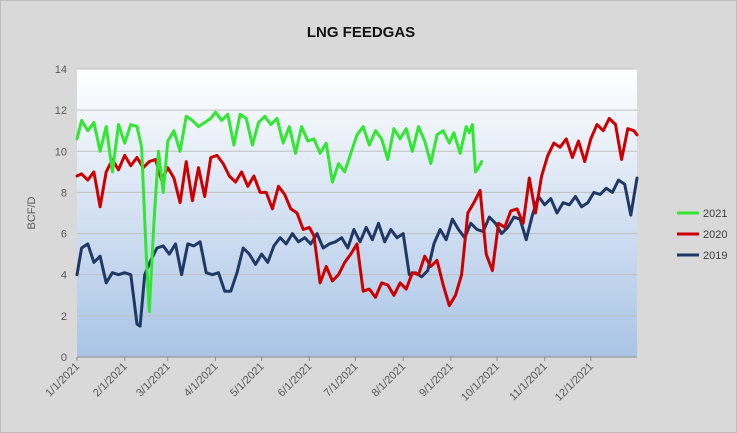  Describe the element at coordinates (341, 380) in the screenshot. I see `x-tick-label: 7/1/2021` at that location.